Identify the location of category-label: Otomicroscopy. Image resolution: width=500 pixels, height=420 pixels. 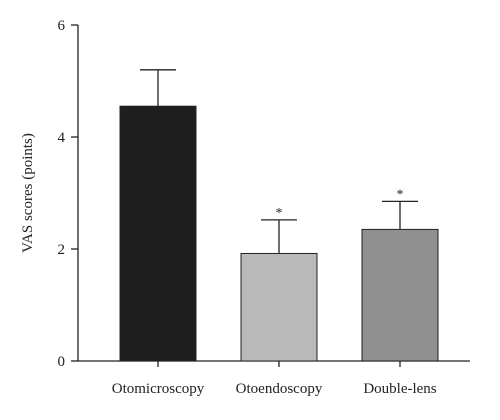
(158, 389).